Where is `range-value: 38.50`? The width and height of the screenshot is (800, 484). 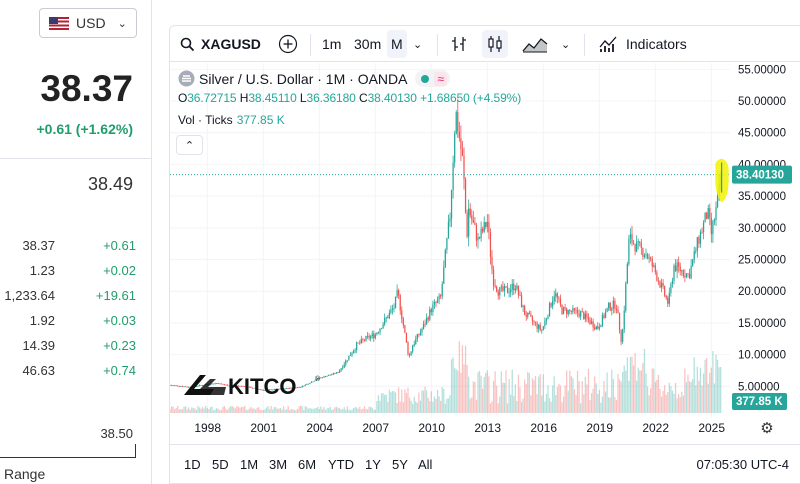 range-value: 38.50 is located at coordinates (116, 433).